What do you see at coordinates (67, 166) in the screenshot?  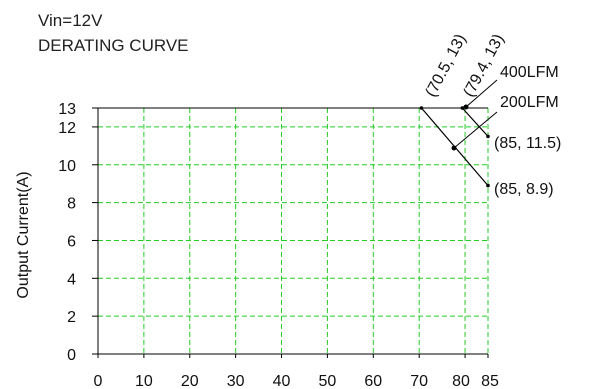 I see `y-tick-label: 10` at bounding box center [67, 166].